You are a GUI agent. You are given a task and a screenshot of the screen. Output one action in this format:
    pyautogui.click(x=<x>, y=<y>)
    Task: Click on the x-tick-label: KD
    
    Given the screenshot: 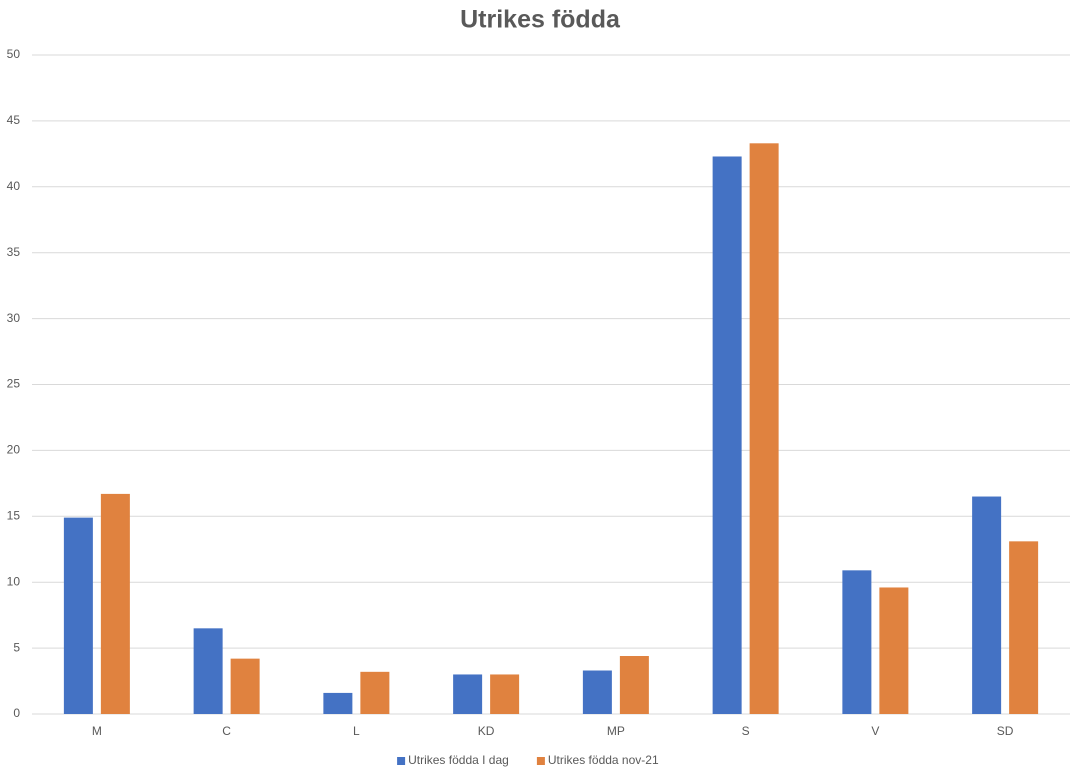 What is the action you would take?
    pyautogui.click(x=486, y=731)
    